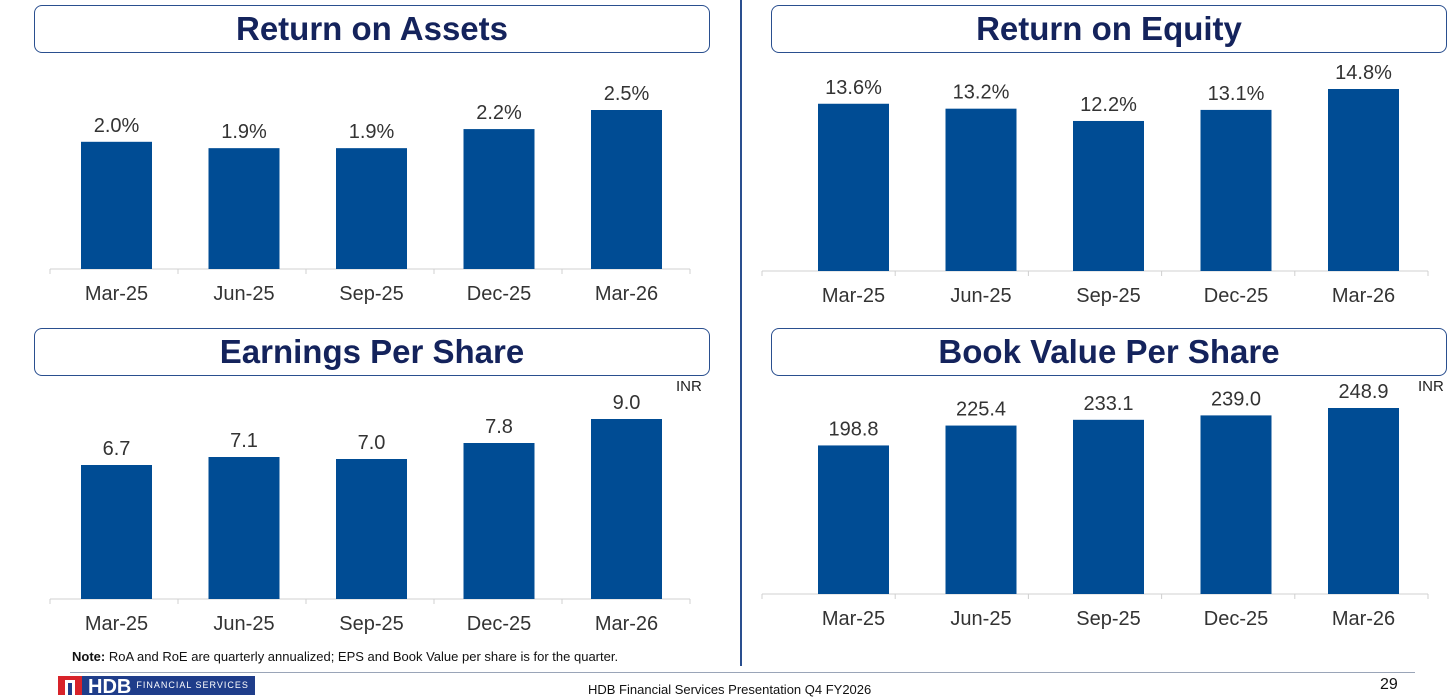  Describe the element at coordinates (742, 672) in the screenshot. I see `footer-rule` at that location.